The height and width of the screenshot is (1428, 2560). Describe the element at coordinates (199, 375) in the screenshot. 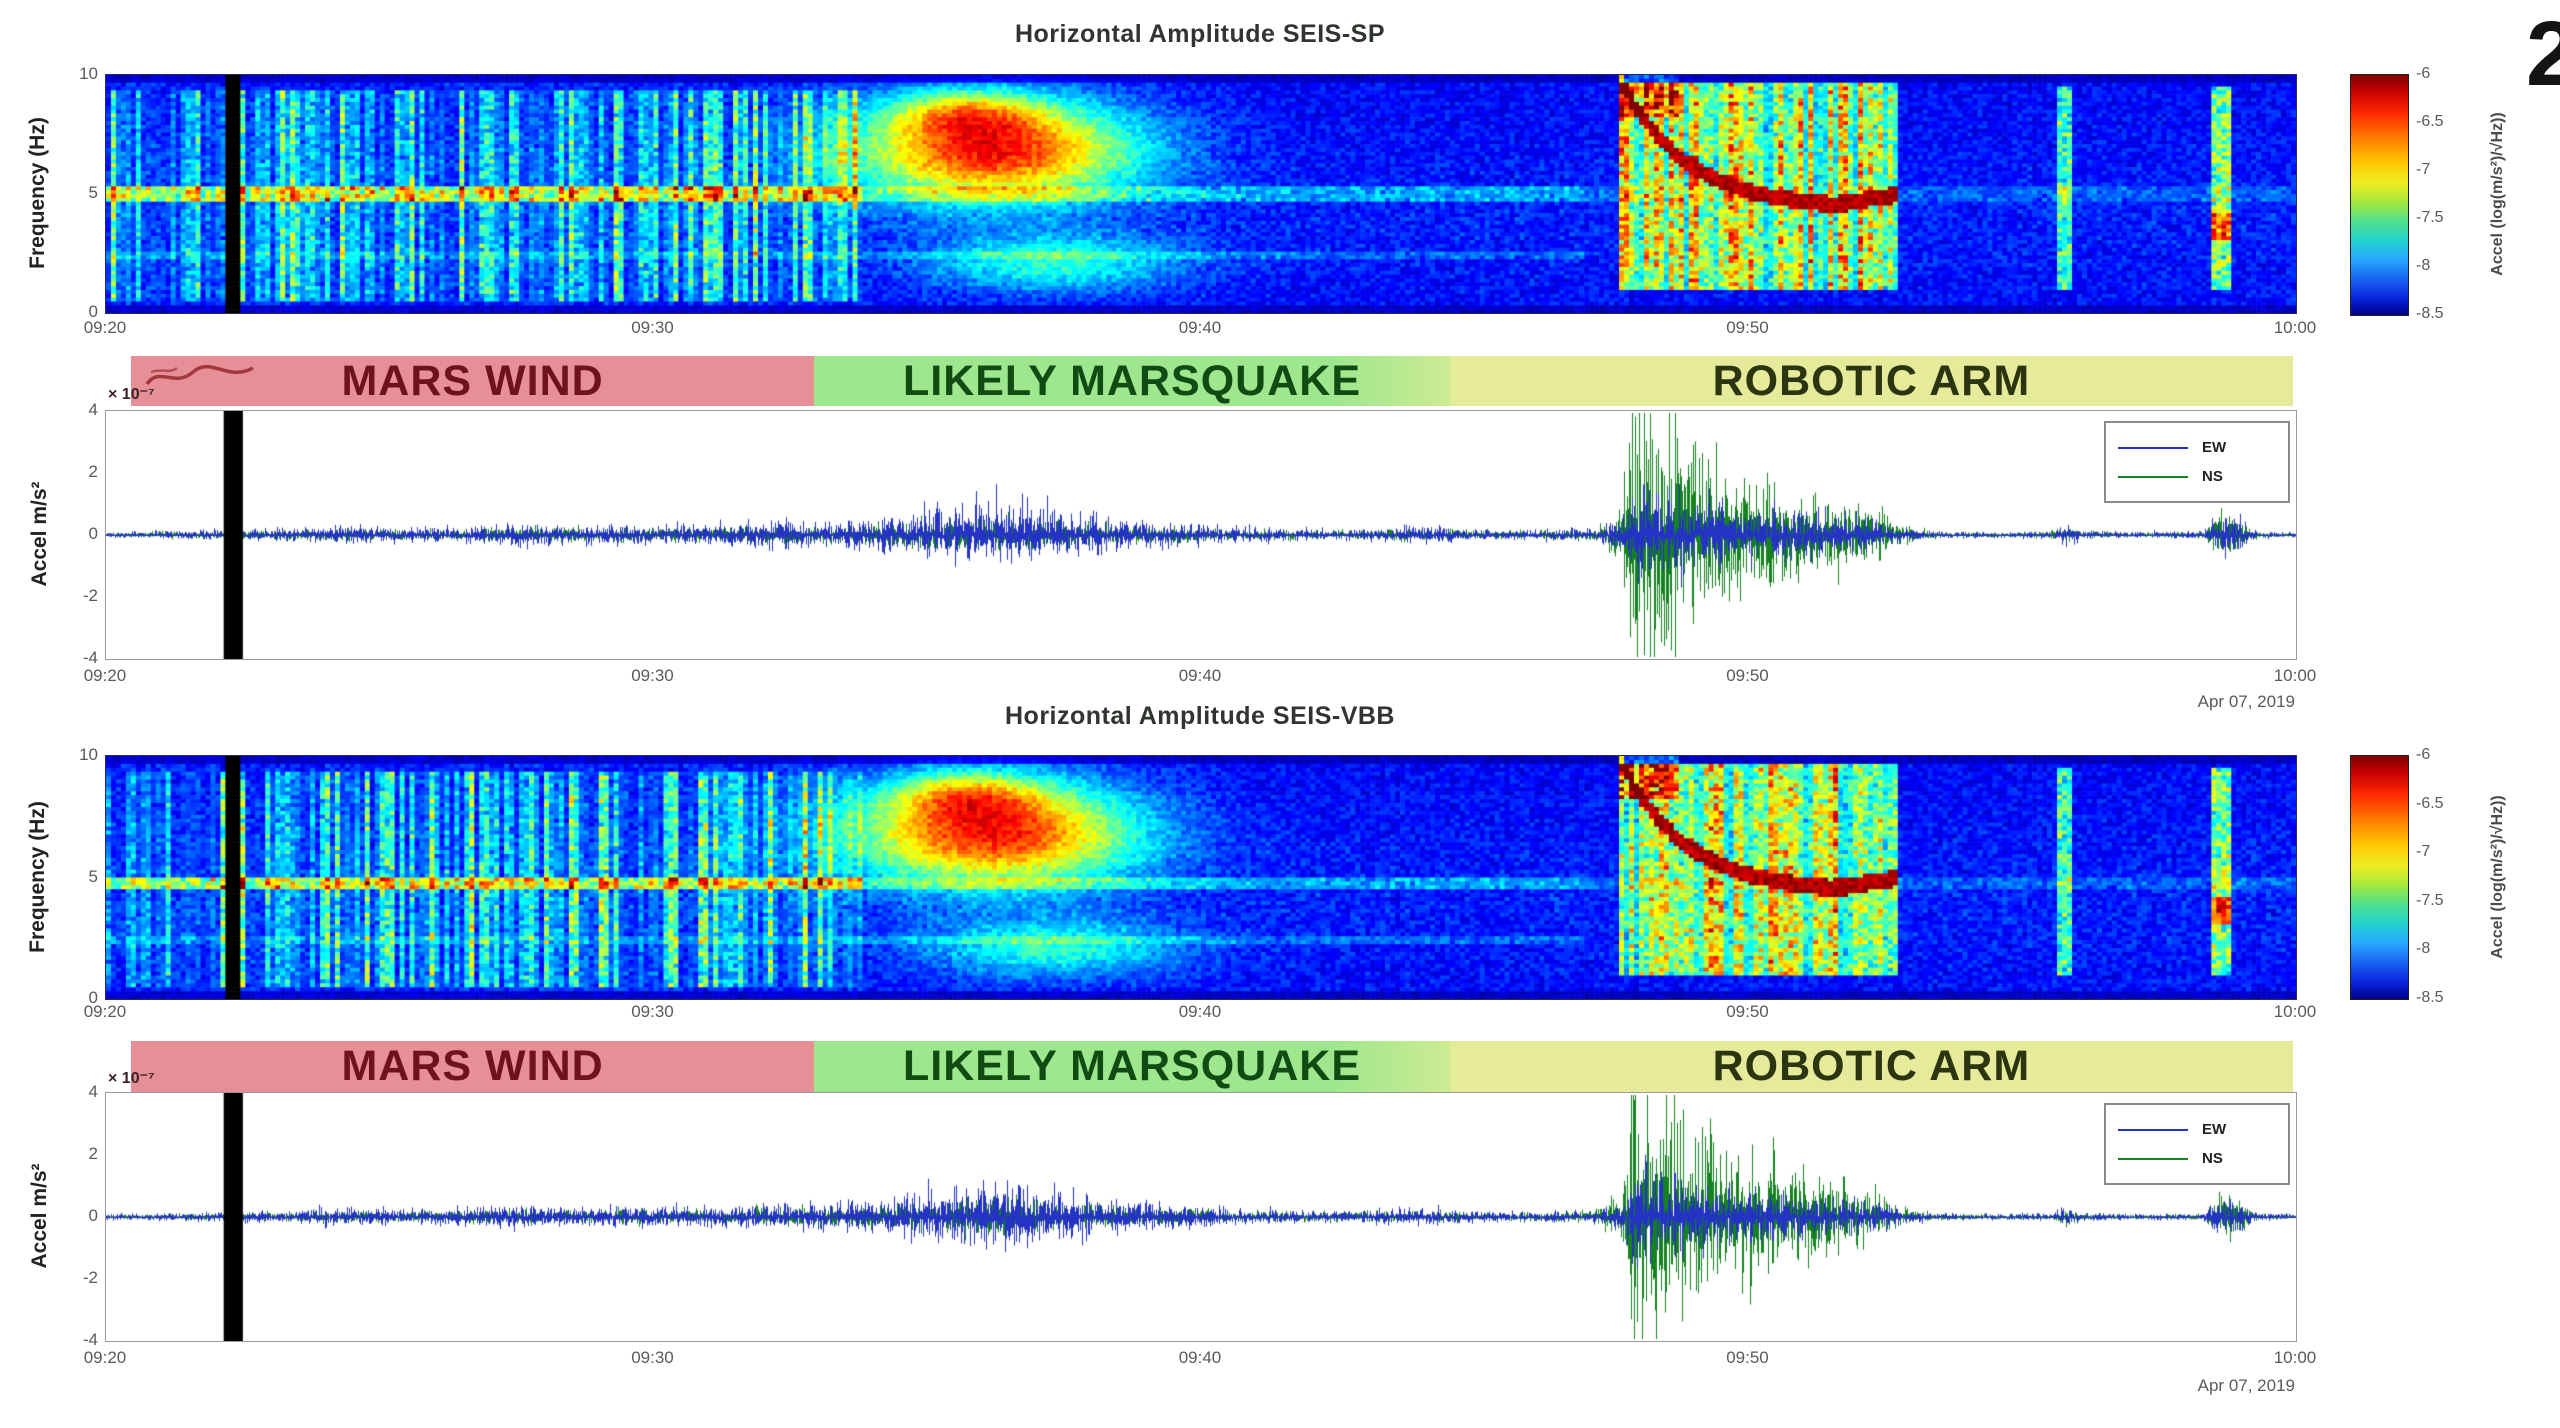

I see `hand-scribble-annotation` at that location.